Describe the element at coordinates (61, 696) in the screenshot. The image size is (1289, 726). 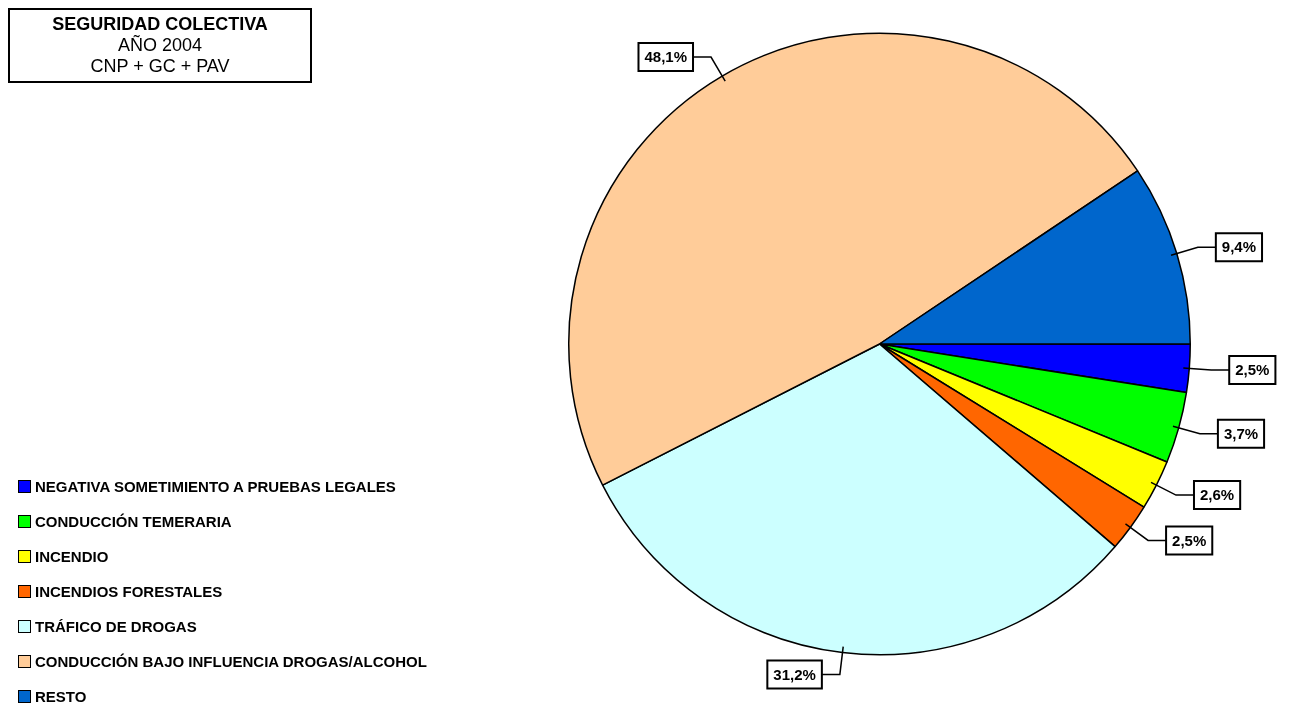
I see `legend-label: RESTO` at that location.